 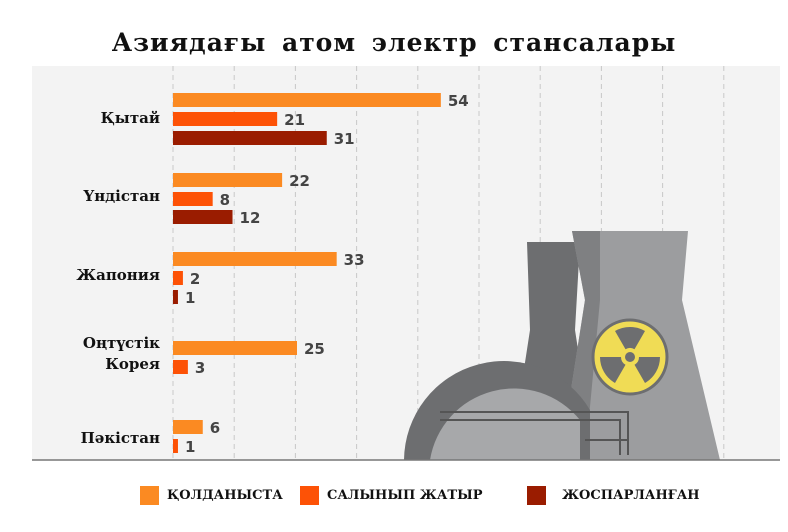 I want to click on legend-item-under-construction: САЛЫНЫП ЖАТЫР, so click(x=391, y=495).